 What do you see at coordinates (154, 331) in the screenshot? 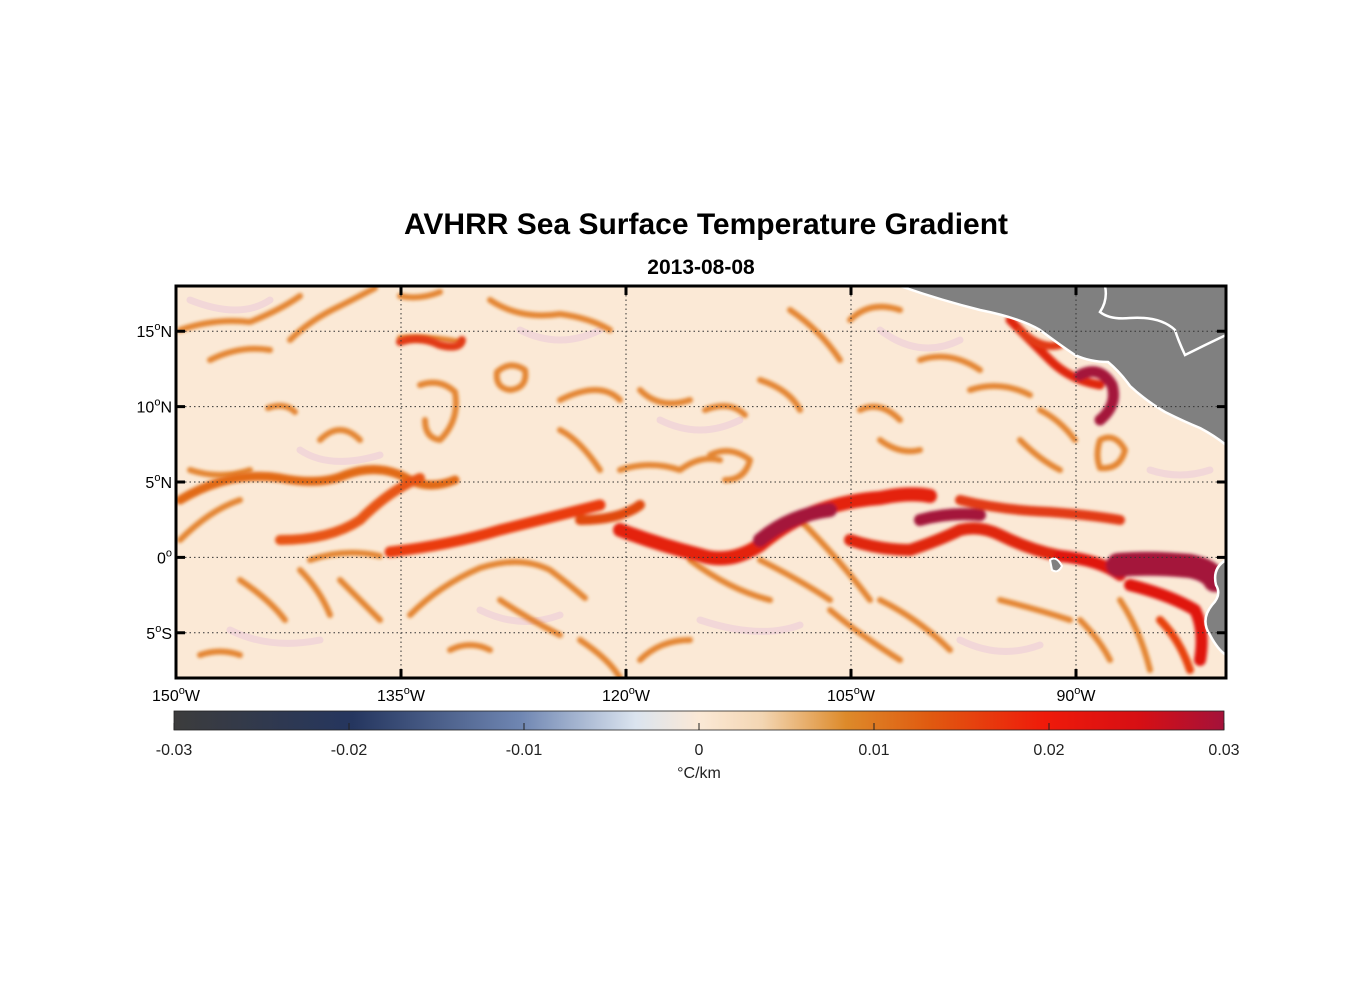
I see `lat-tick-label: 15oN` at bounding box center [154, 331].